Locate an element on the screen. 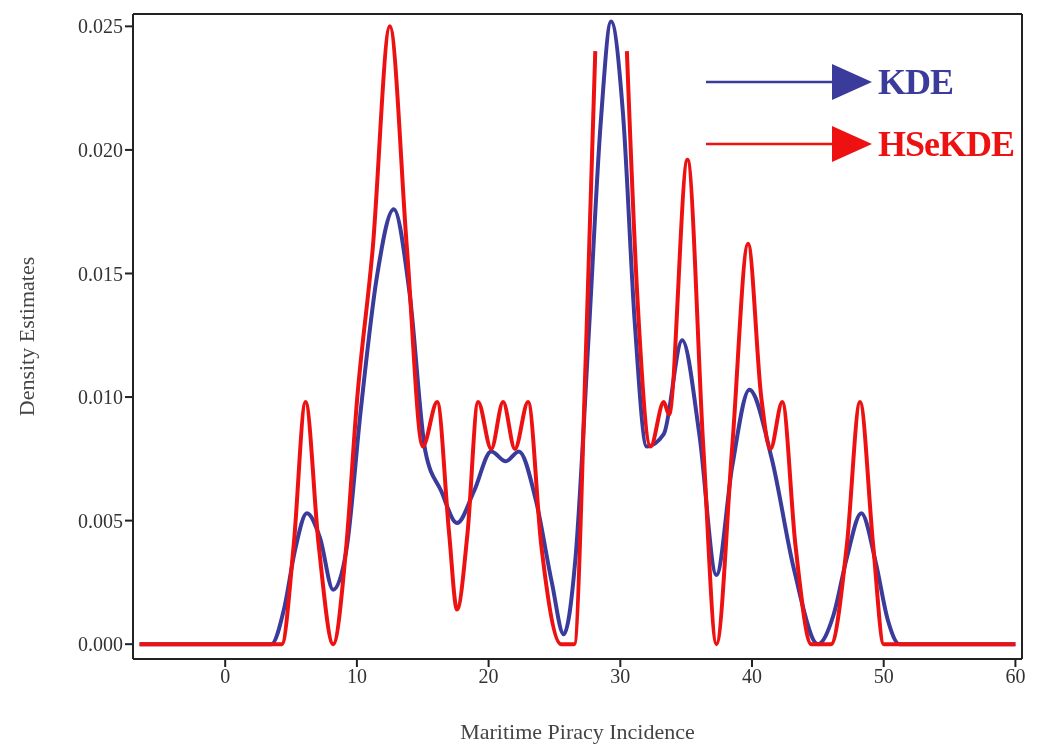 The width and height of the screenshot is (1038, 756). legend-label: KDE is located at coordinates (915, 82).